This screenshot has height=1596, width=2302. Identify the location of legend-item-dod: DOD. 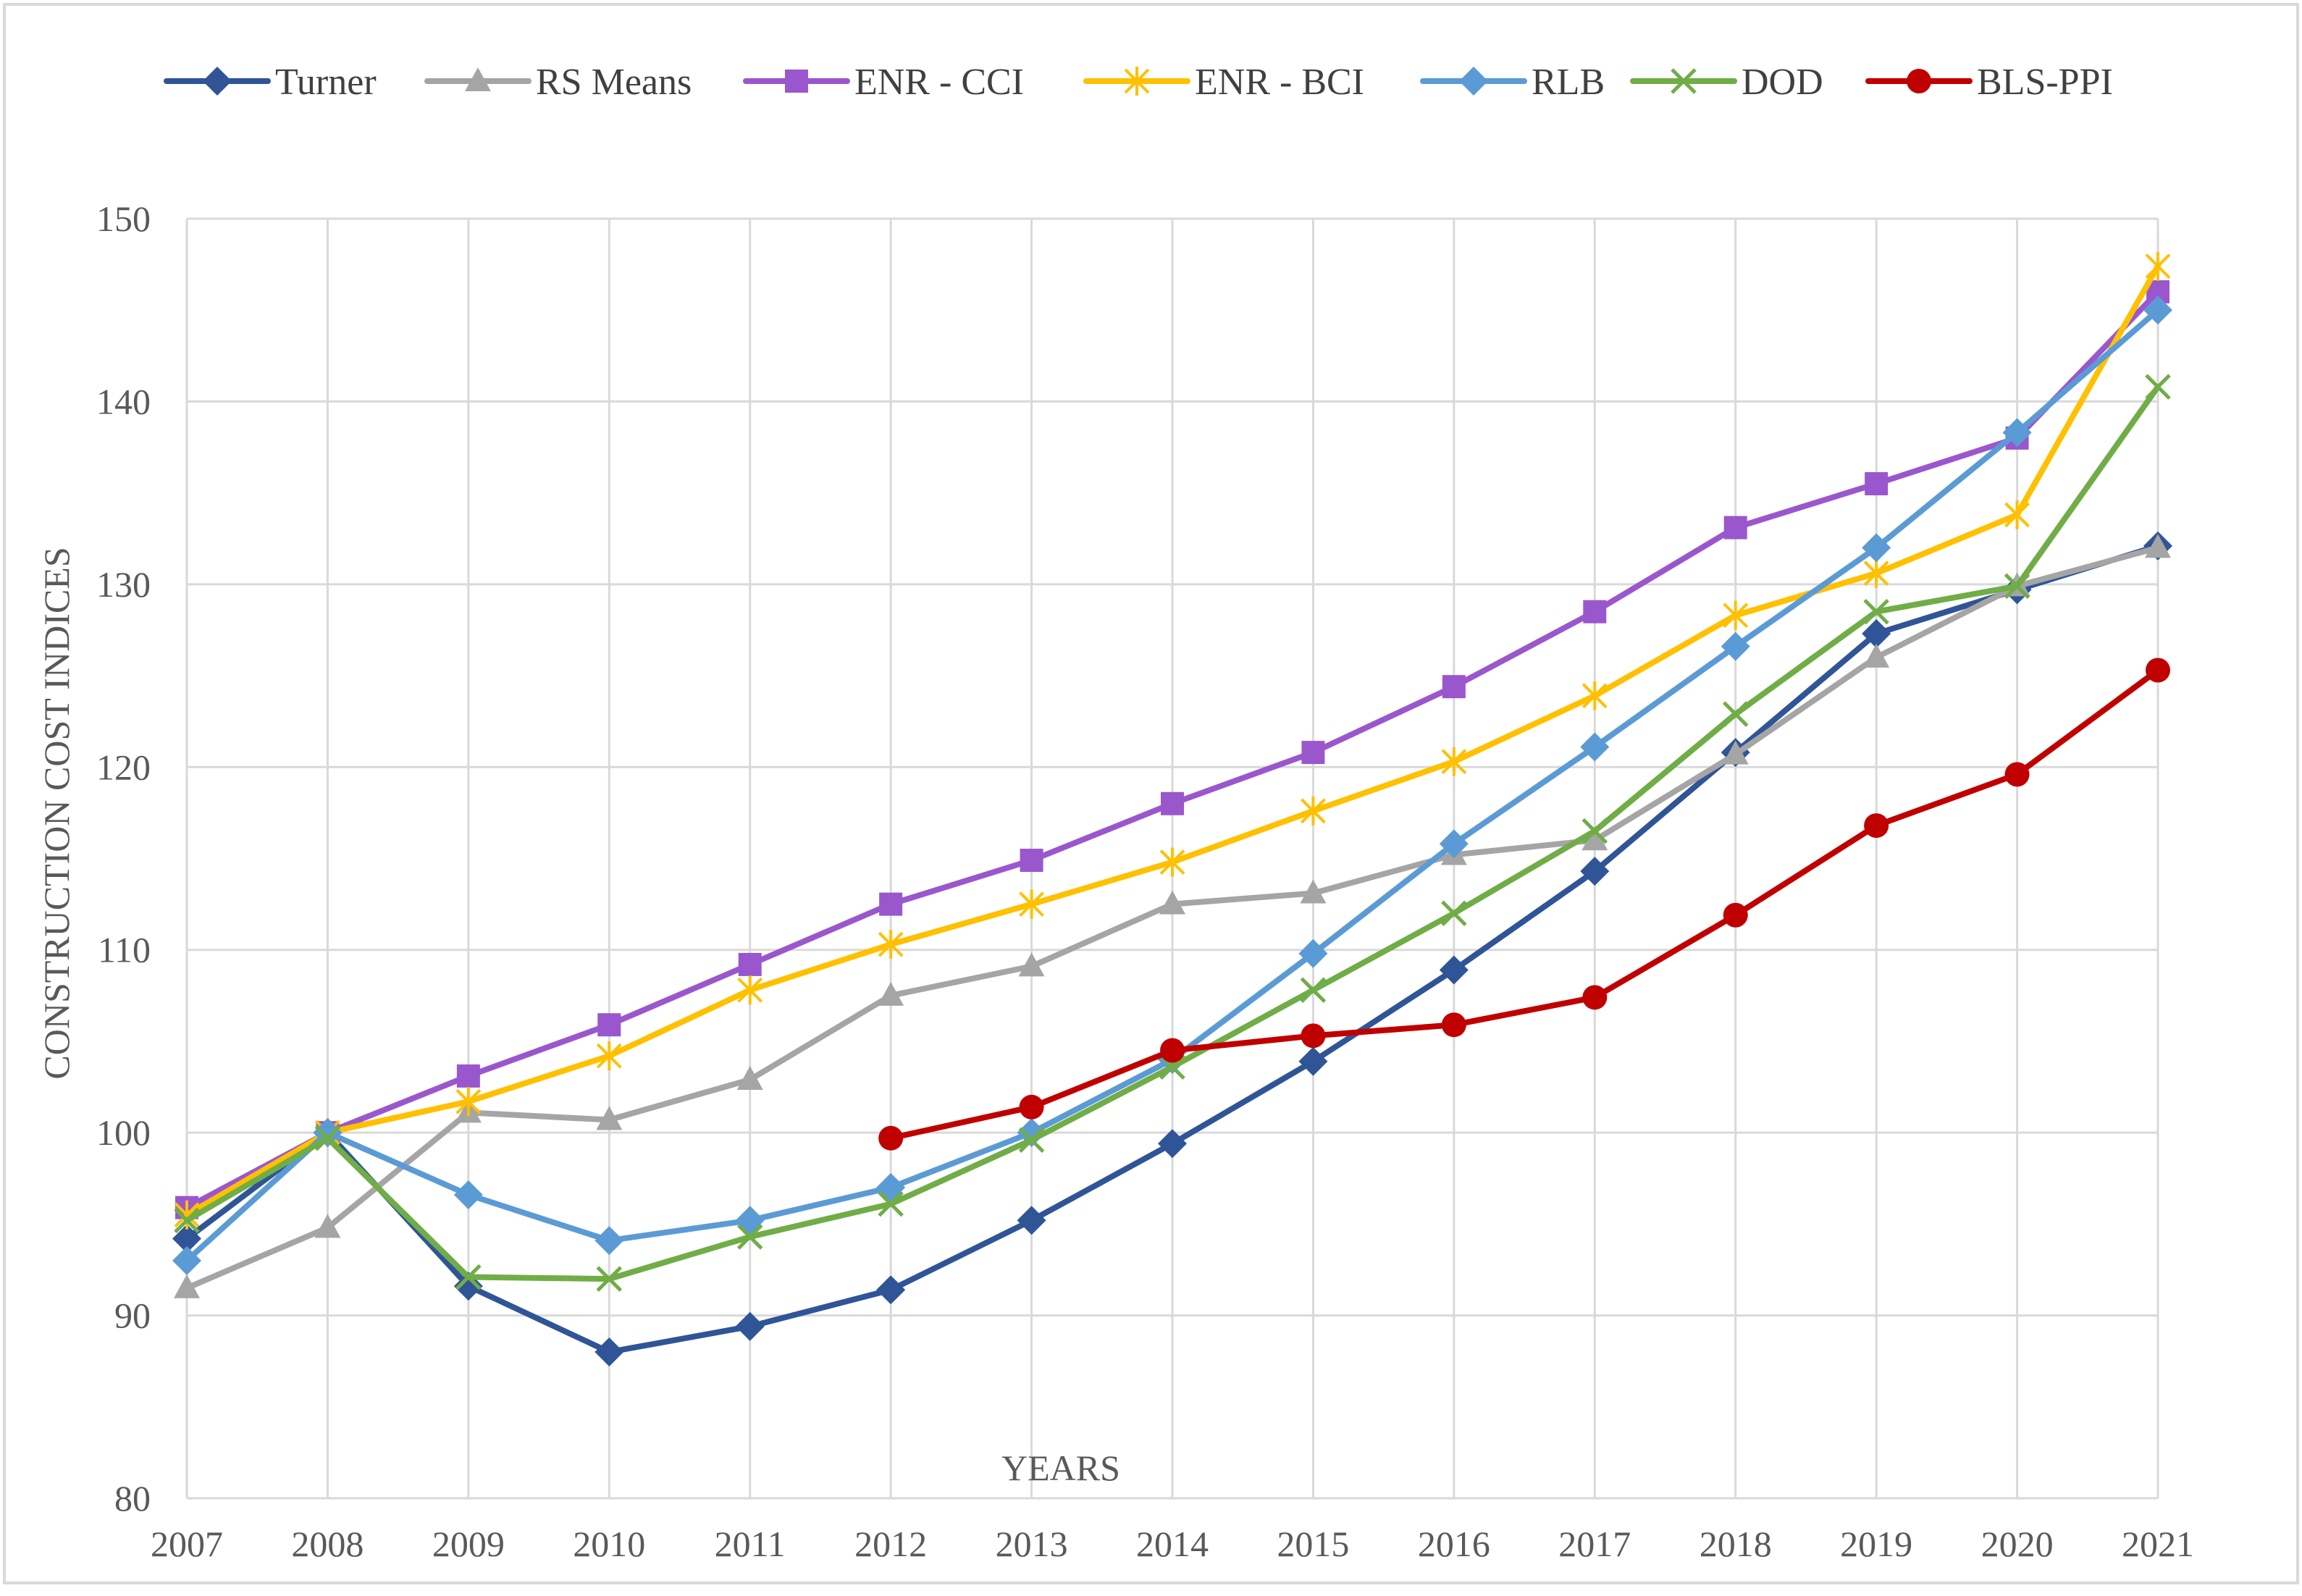
(1726, 82).